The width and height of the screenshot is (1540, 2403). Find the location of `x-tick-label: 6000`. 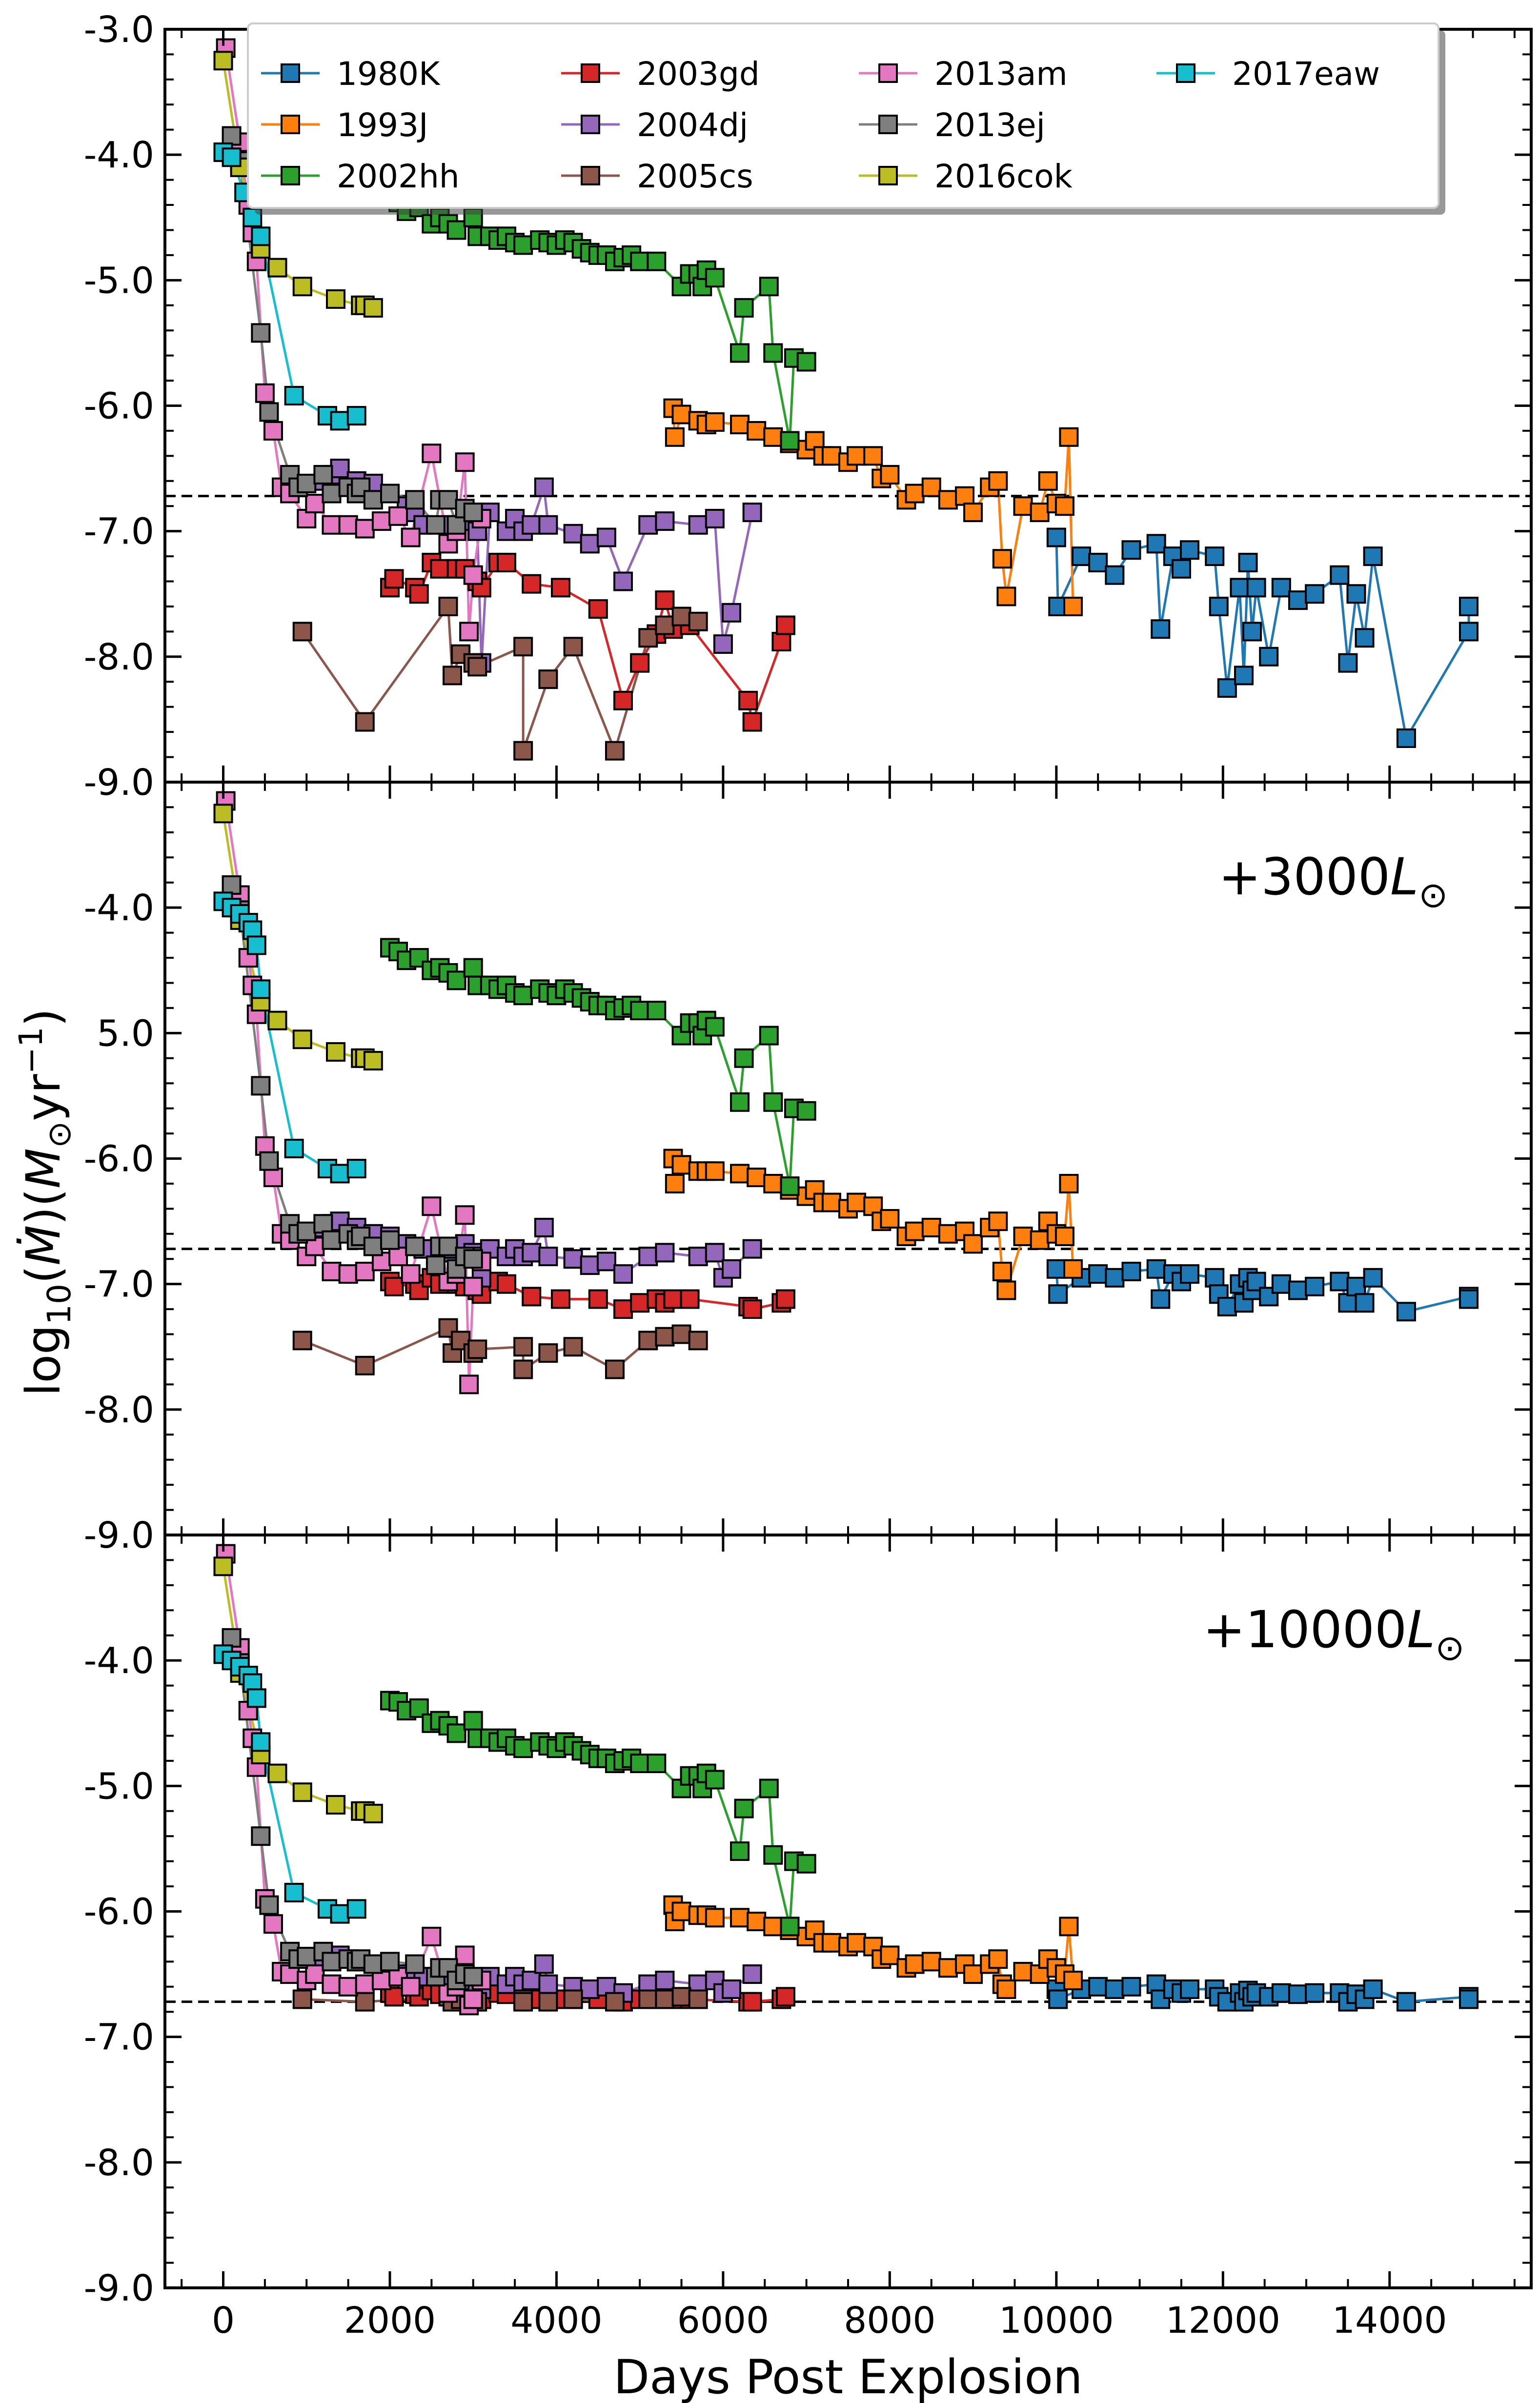

x-tick-label: 6000 is located at coordinates (723, 2321).